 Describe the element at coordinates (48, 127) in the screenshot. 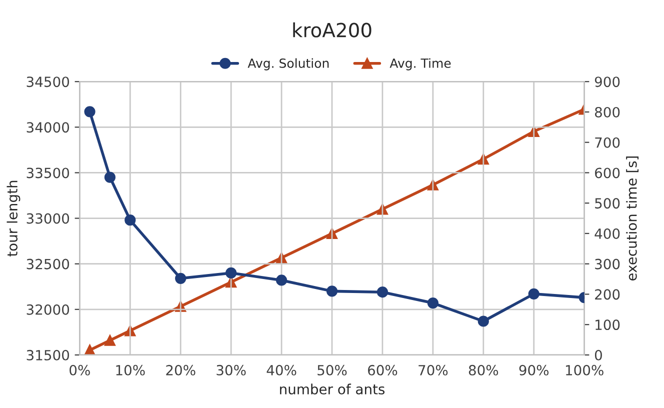

I see `y-tick-label: 34000` at that location.